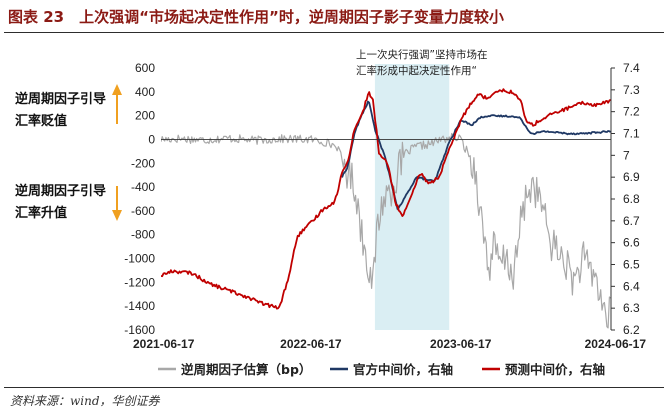  I want to click on legend-label-forecast: 预测中间价，右轴, so click(555, 369).